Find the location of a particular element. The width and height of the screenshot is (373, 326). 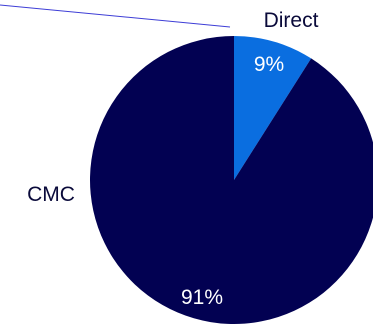

category-label-direct: Direct is located at coordinates (291, 20).